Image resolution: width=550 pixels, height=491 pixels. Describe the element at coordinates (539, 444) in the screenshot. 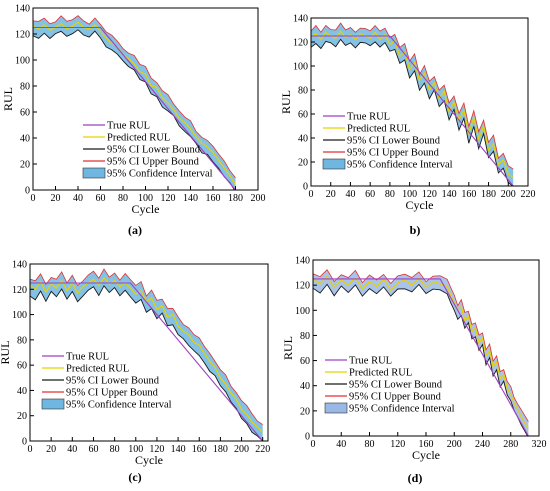

I see `x-tick-label: 320` at that location.